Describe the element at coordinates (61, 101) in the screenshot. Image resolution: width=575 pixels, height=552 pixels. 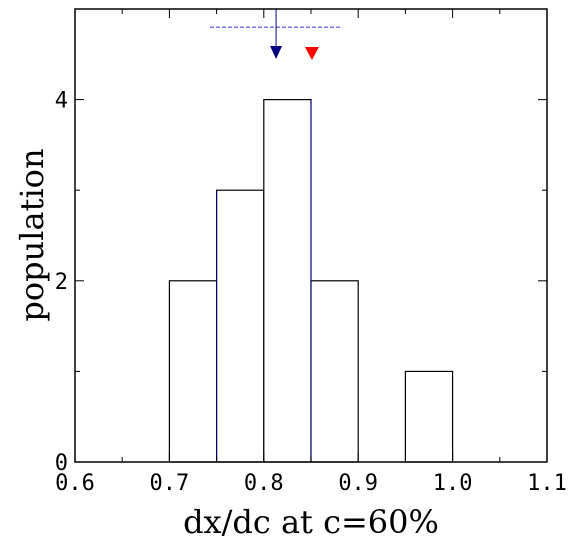
I see `y-tick-label-2: 4` at that location.